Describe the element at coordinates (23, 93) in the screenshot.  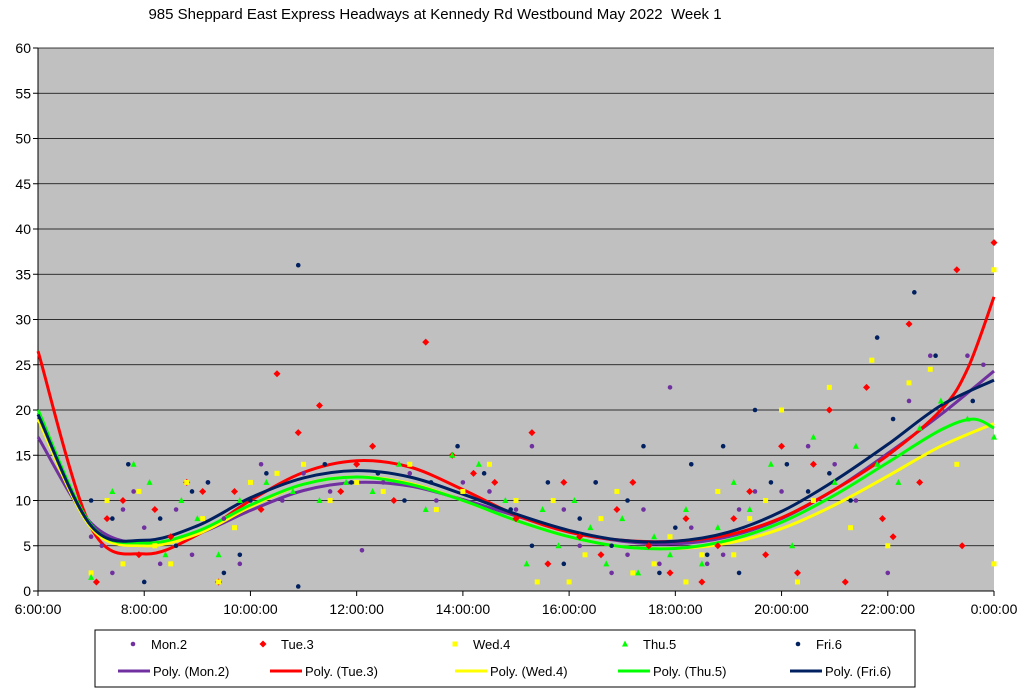
I see `y-tick-label: 55` at that location.